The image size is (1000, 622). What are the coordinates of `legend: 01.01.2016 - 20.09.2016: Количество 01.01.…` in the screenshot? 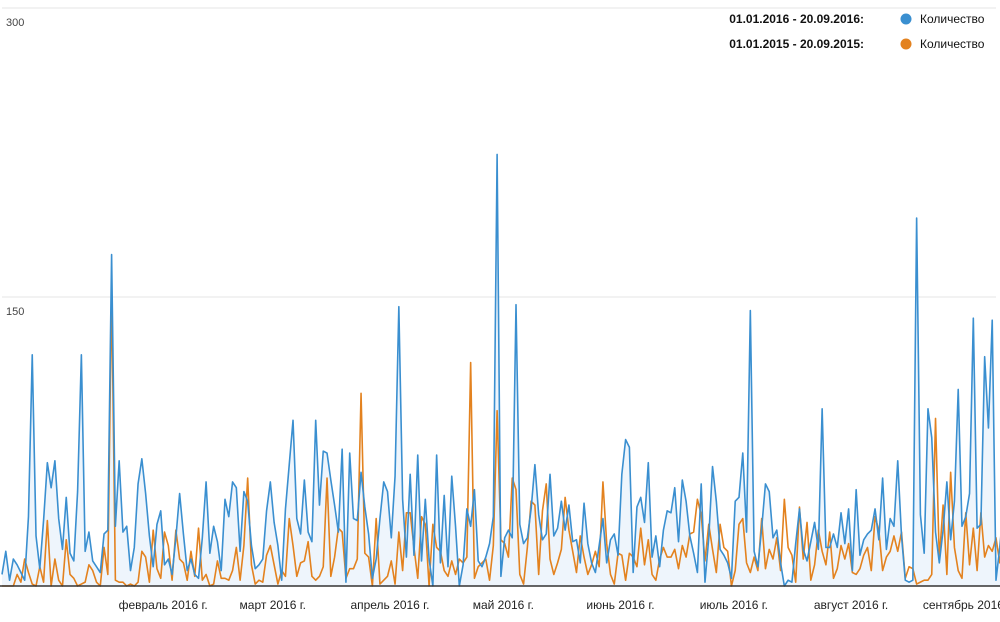 It's located at (857, 31).